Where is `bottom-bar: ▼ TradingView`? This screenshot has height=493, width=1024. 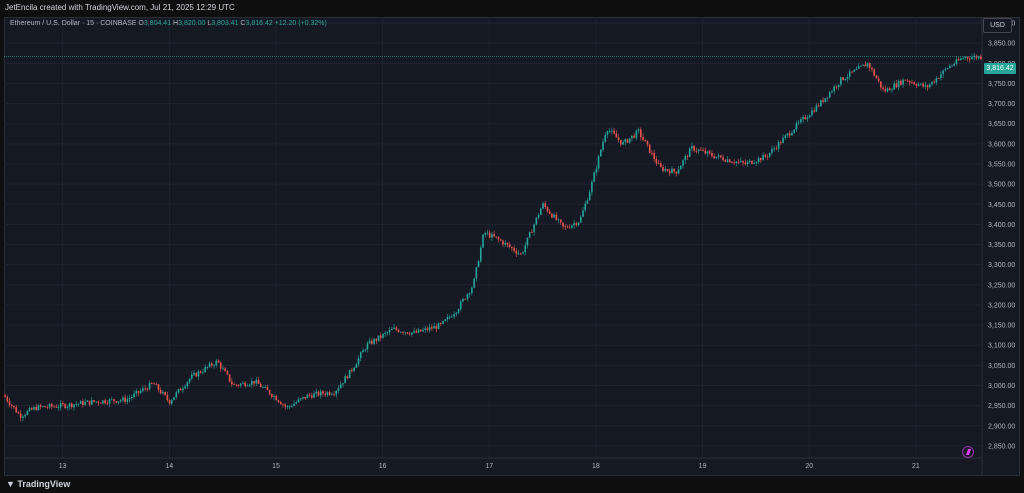 bottom-bar: ▼ TradingView is located at coordinates (512, 484).